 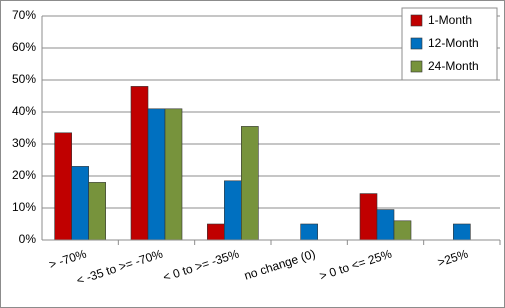 What do you see at coordinates (453, 66) in the screenshot?
I see `legend-label: 24-Month` at bounding box center [453, 66].